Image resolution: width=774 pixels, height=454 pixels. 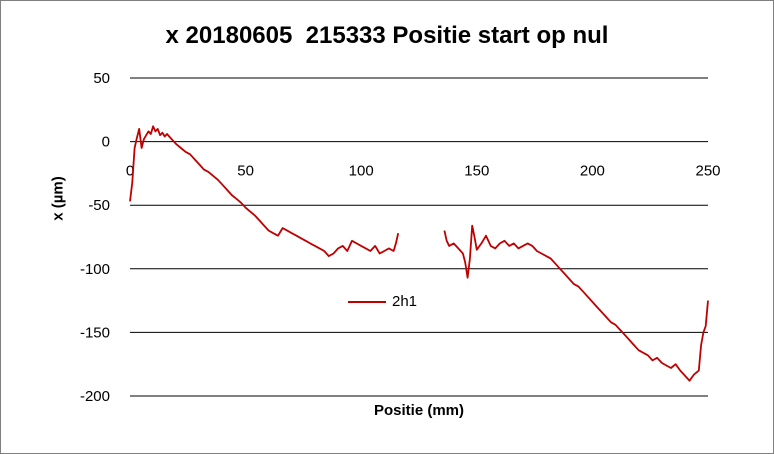 I want to click on y-tick-label: 50, so click(x=101, y=78).